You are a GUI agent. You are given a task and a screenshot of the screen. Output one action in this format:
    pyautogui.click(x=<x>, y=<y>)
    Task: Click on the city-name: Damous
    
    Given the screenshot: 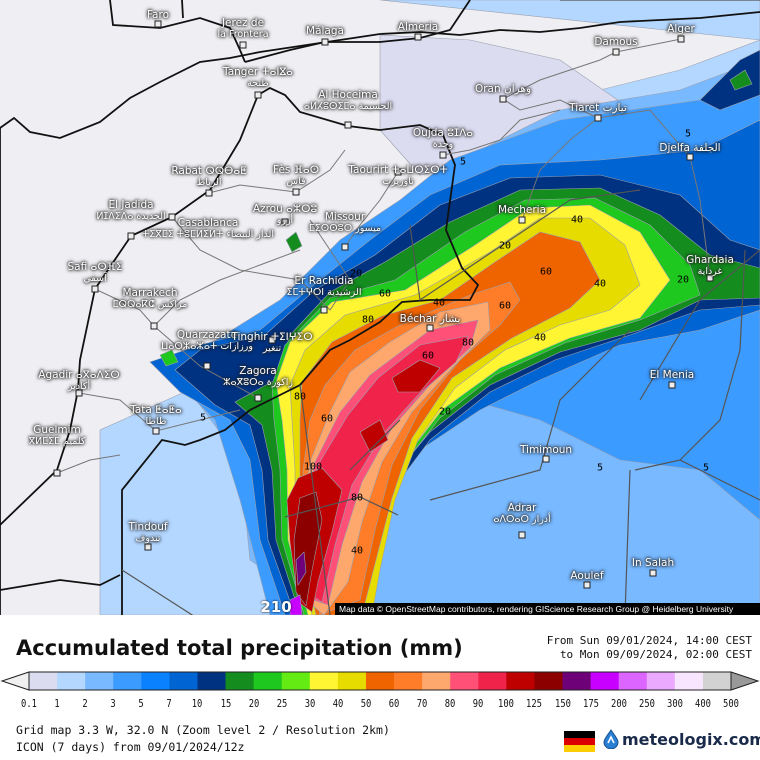 What is the action you would take?
    pyautogui.click(x=616, y=42)
    